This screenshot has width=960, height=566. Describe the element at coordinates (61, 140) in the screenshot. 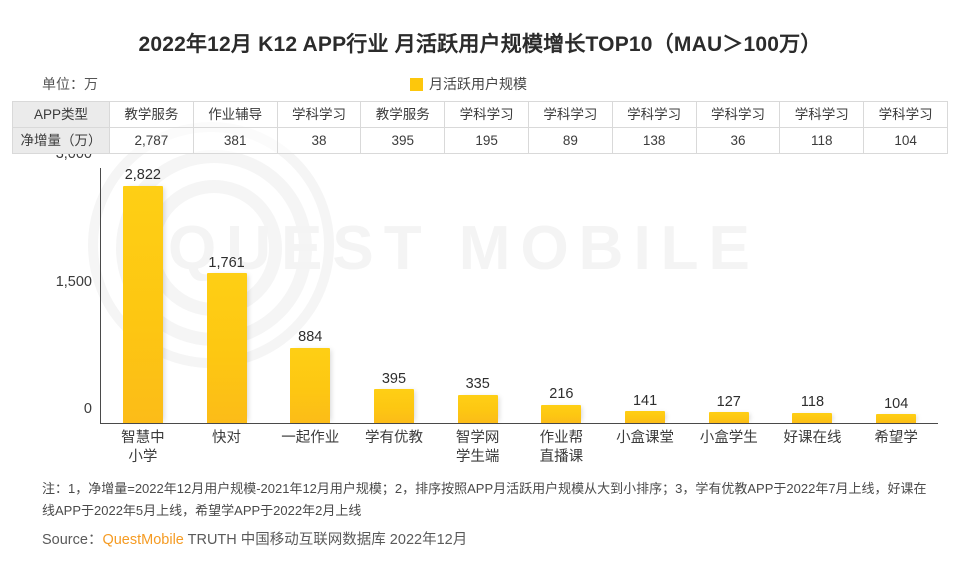

I see `table-rowheader-net-growth: 净增量（万）` at that location.